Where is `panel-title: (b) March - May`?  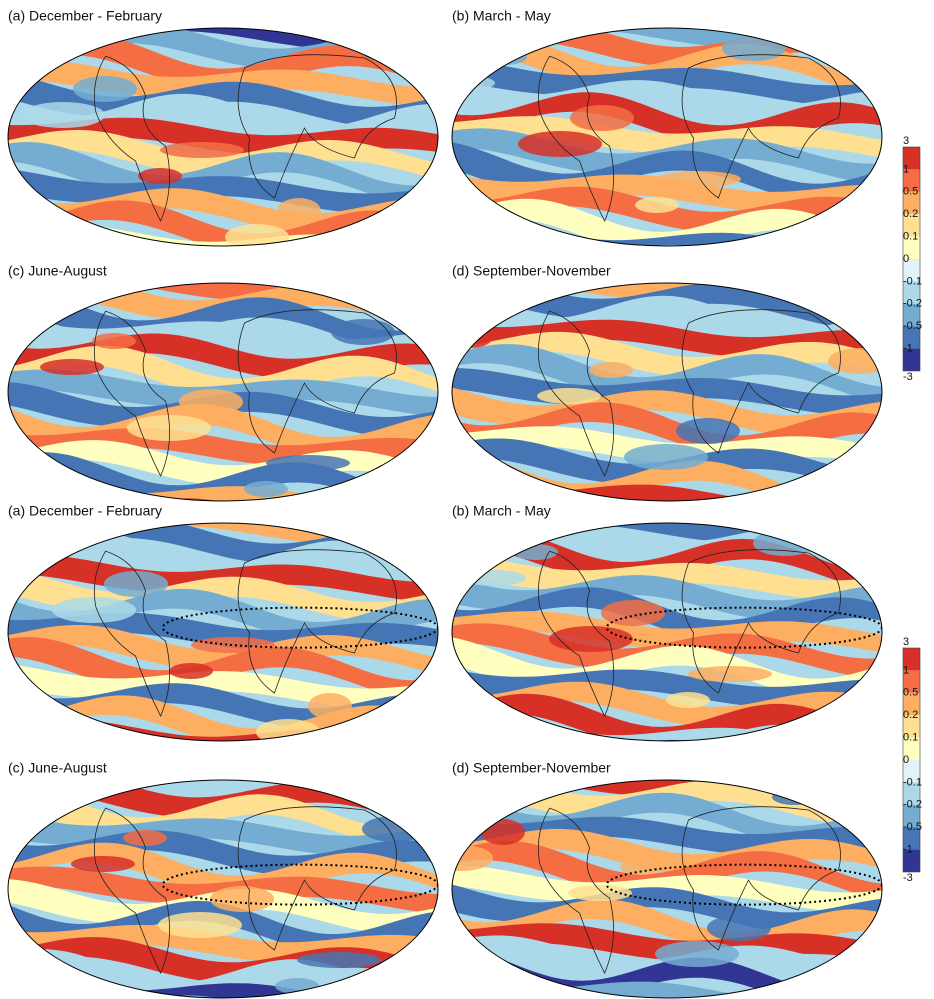 panel-title: (b) March - May is located at coordinates (501, 16).